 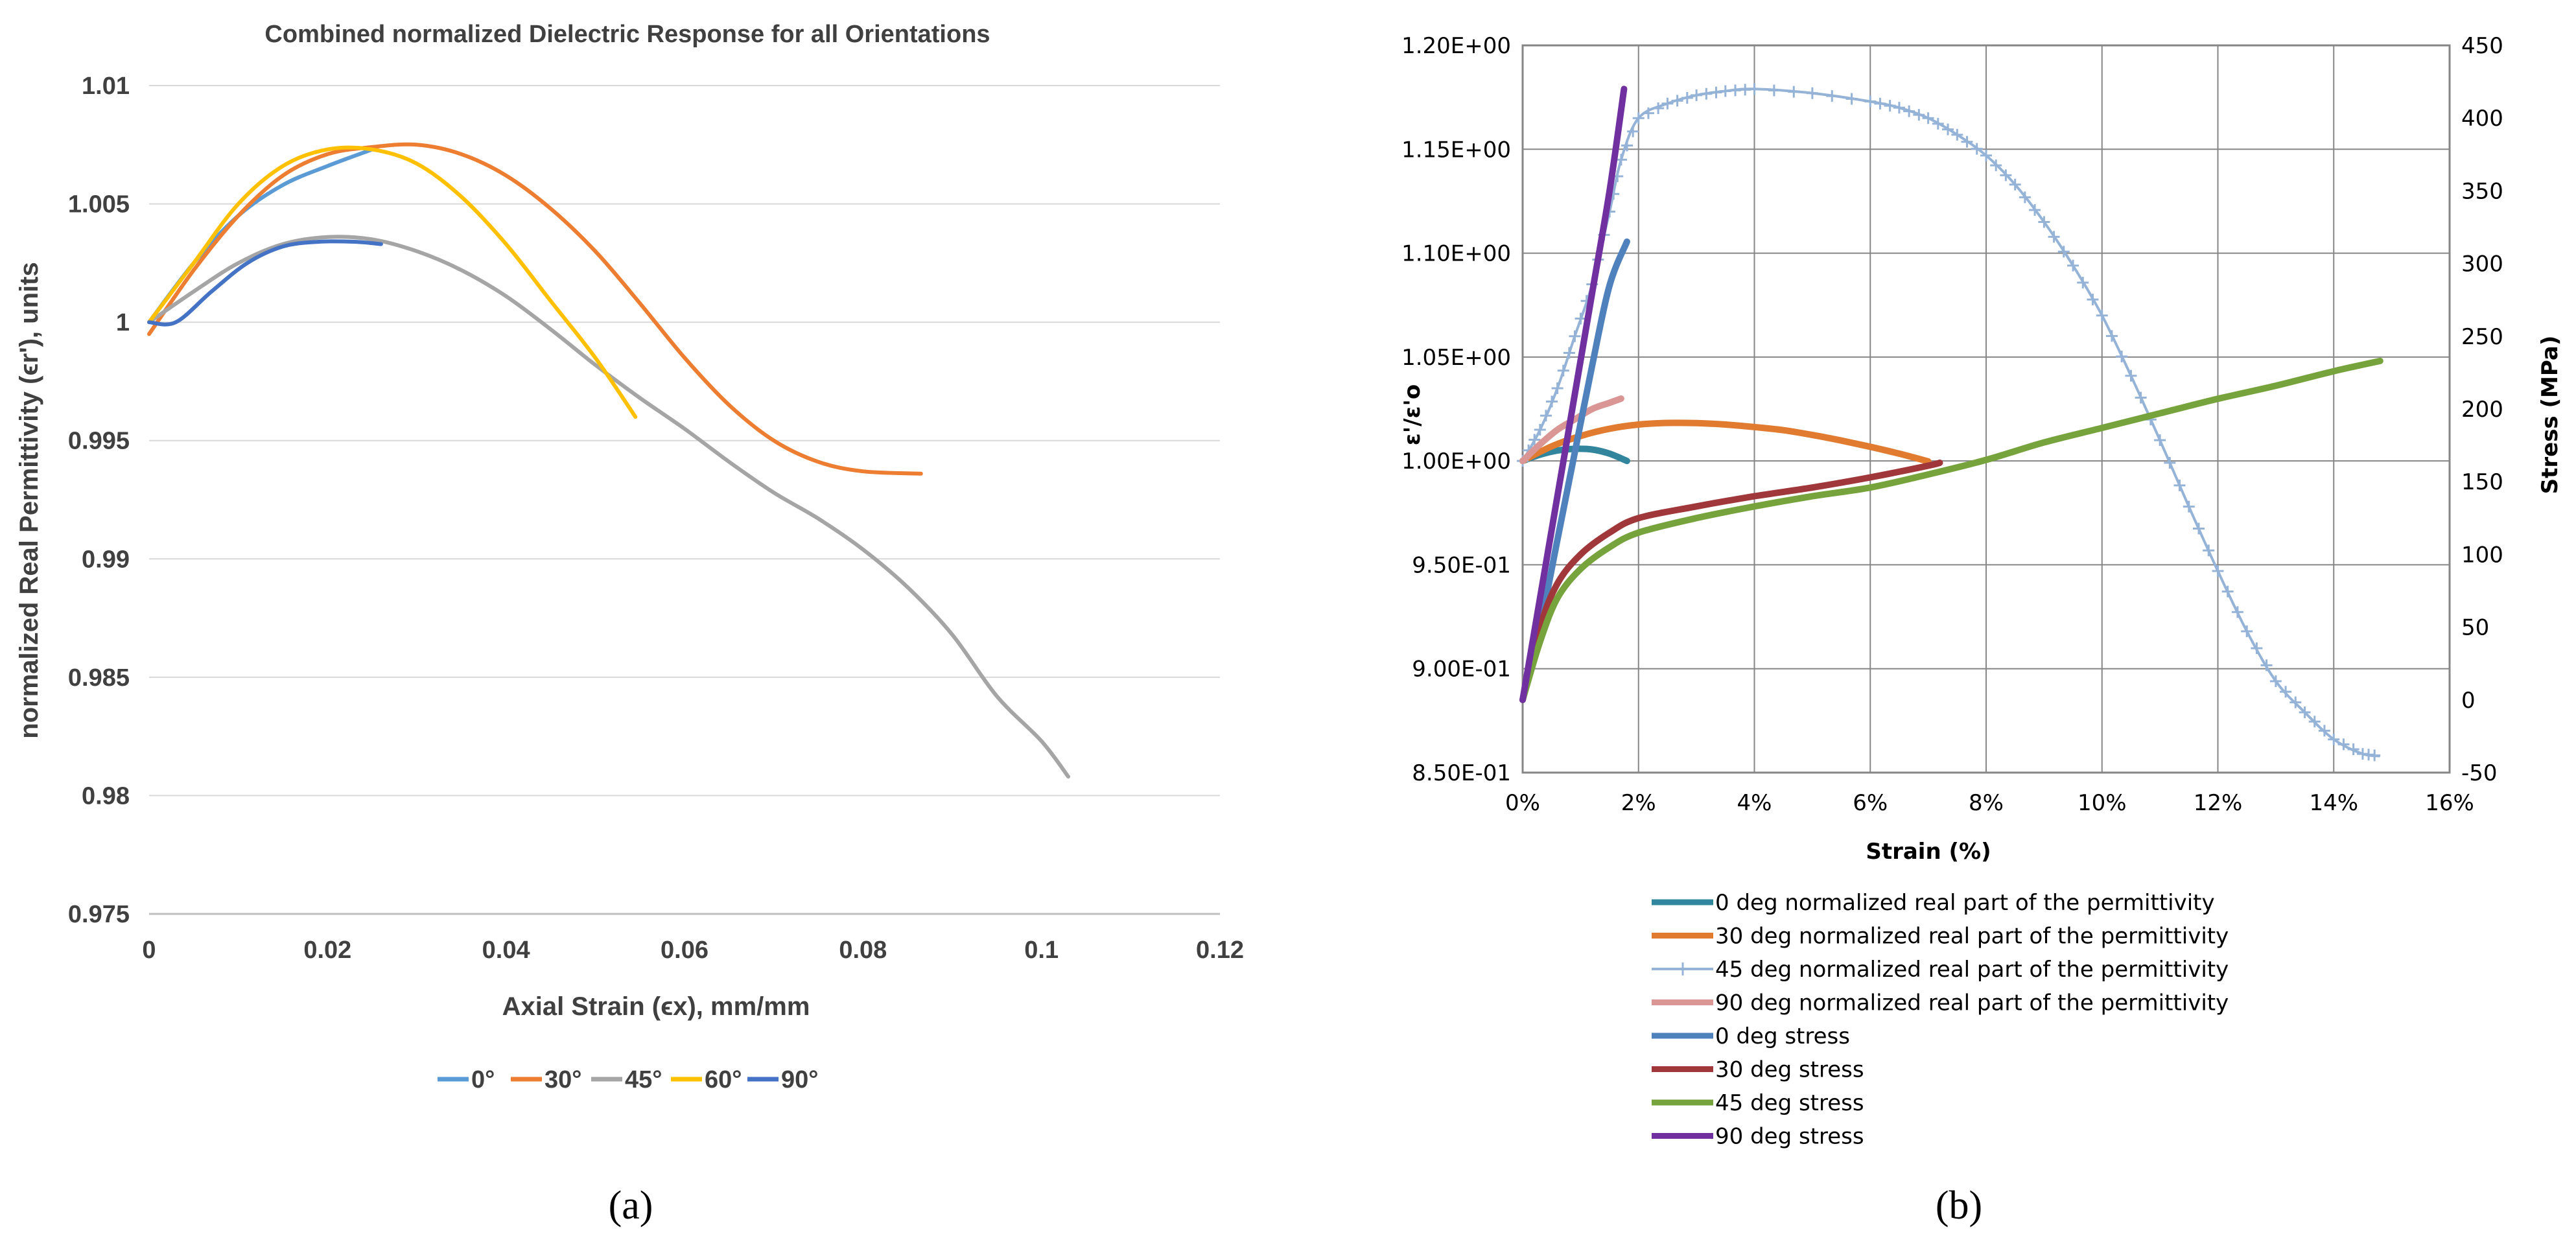 I want to click on chart-a-y-tick-label: 1.005, so click(x=99, y=204).